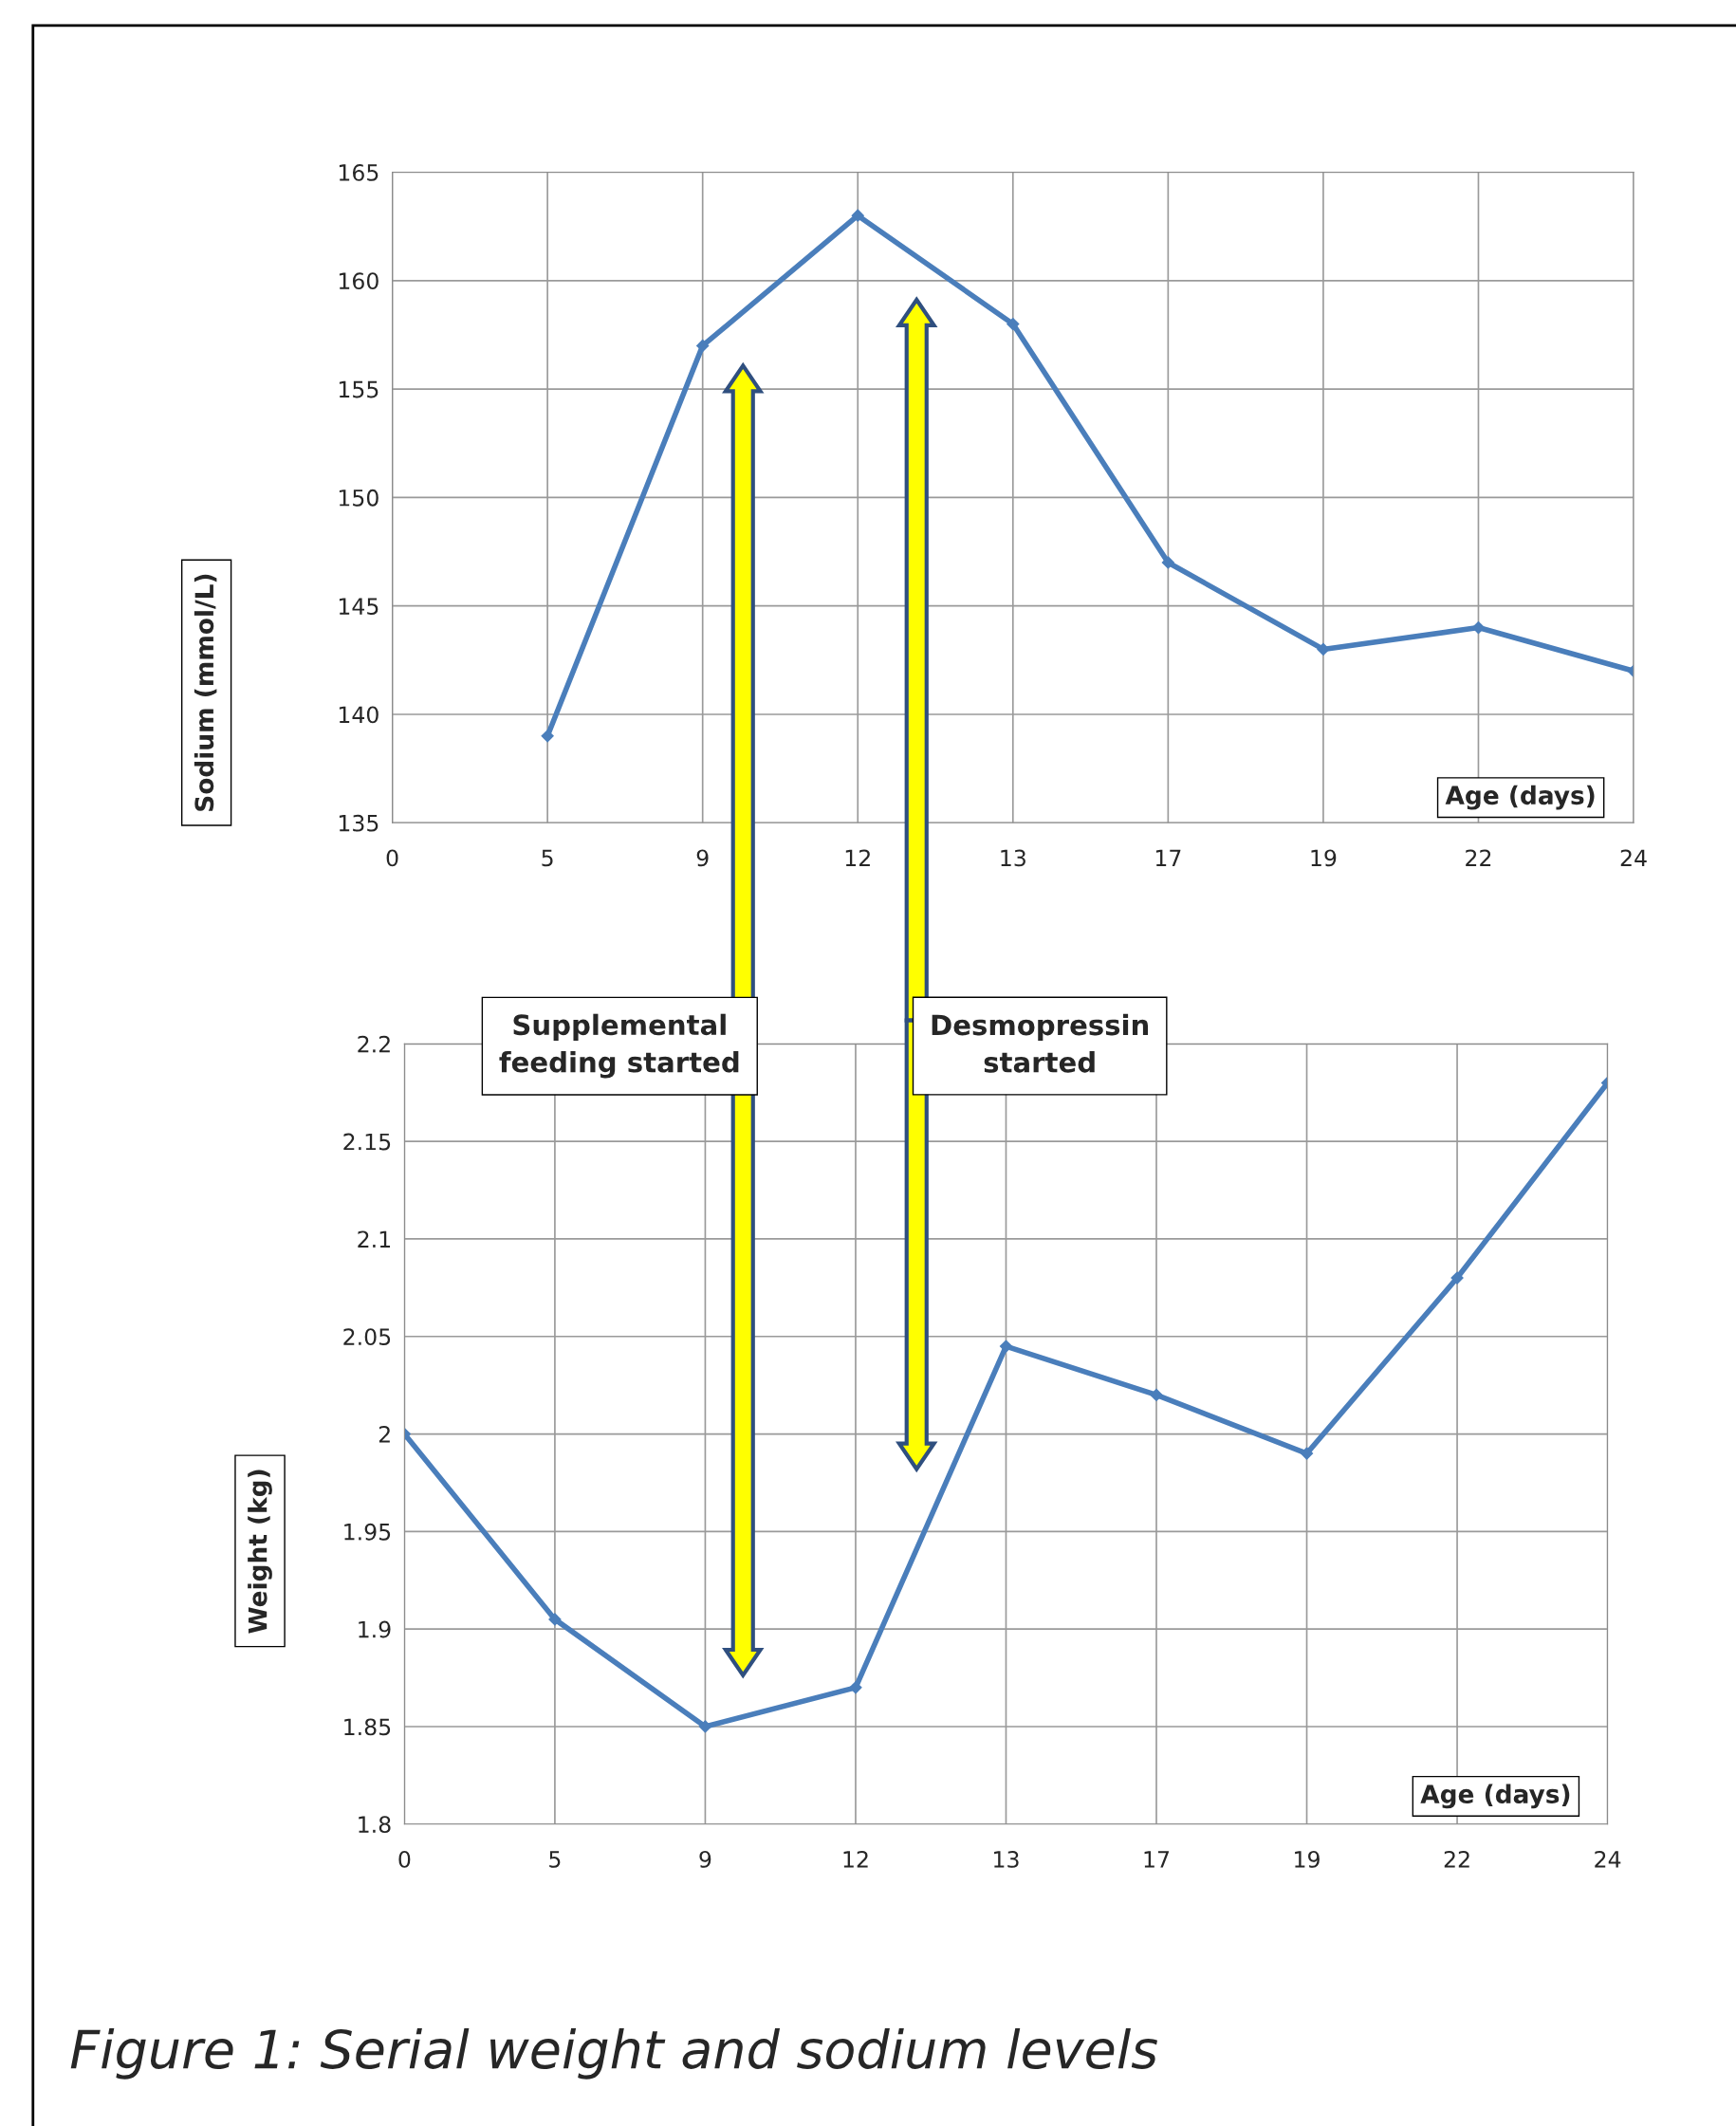 The width and height of the screenshot is (1736, 2126). What do you see at coordinates (367, 1727) in the screenshot?
I see `y-tick-label: 1.85` at bounding box center [367, 1727].